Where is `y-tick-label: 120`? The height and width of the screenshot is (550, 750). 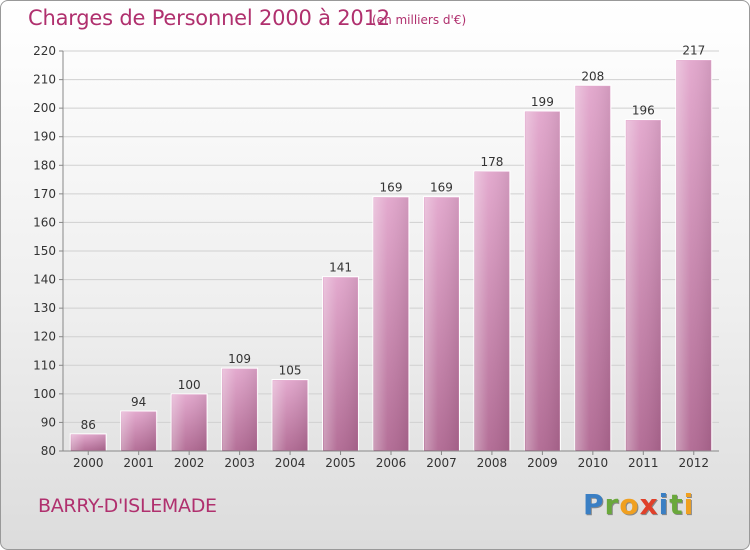 y-tick-label: 120 is located at coordinates (44, 337).